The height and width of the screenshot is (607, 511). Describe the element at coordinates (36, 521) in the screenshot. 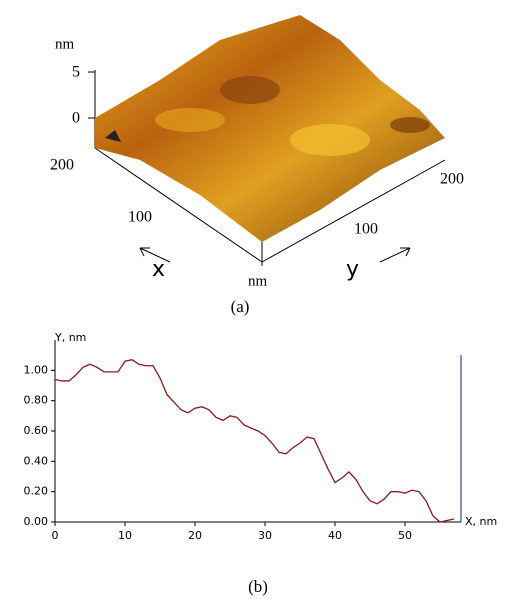

I see `y-tick-label: 0.00` at that location.